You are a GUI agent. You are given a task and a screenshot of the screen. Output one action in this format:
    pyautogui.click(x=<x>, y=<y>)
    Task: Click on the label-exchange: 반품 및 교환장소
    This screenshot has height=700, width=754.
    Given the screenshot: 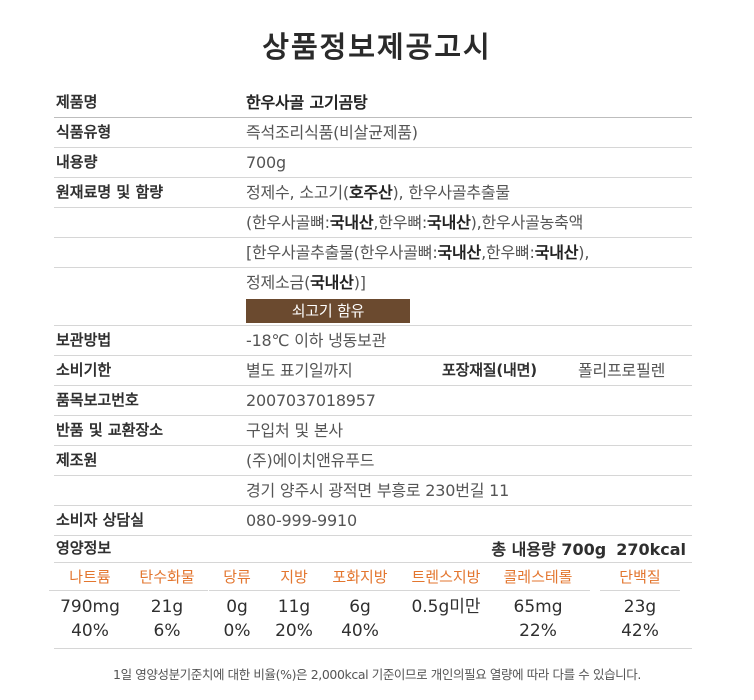 What is the action you would take?
    pyautogui.click(x=110, y=430)
    